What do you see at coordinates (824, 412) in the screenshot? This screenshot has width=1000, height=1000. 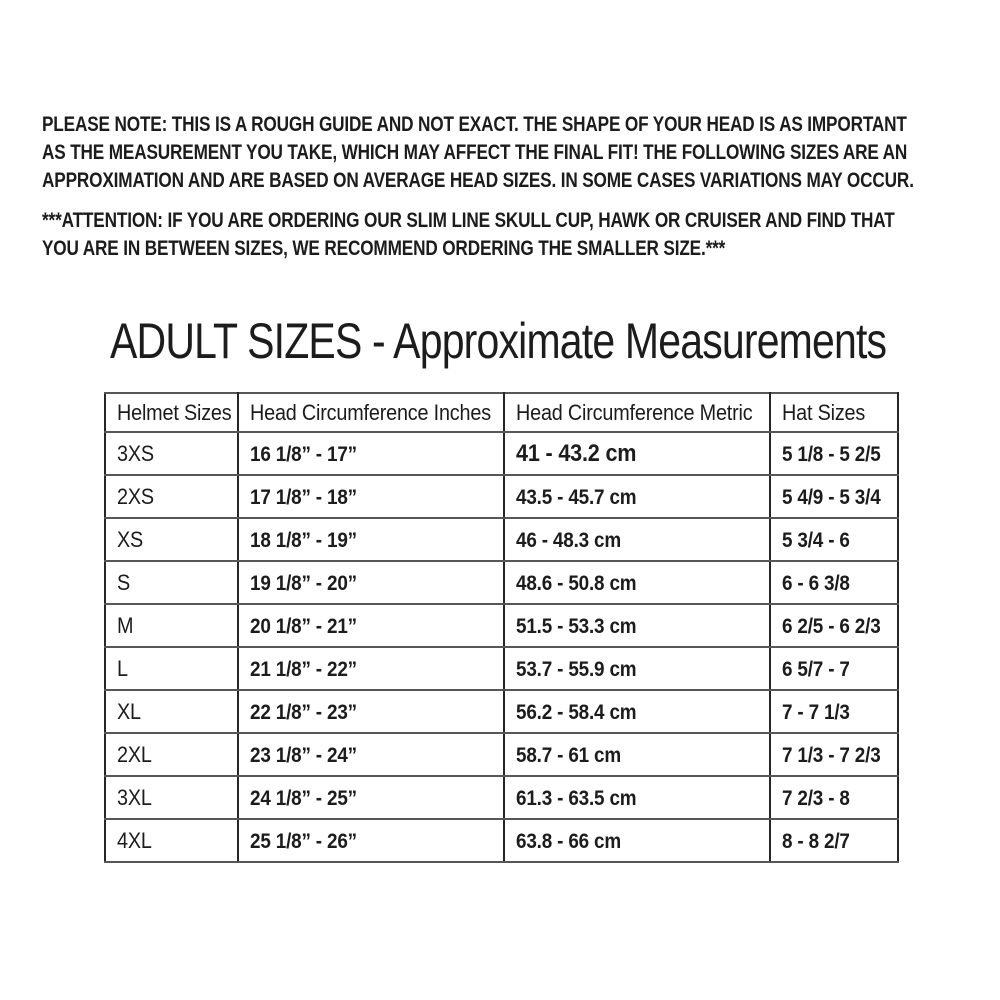 I see `column-header-text: Hat Sizes` at bounding box center [824, 412].